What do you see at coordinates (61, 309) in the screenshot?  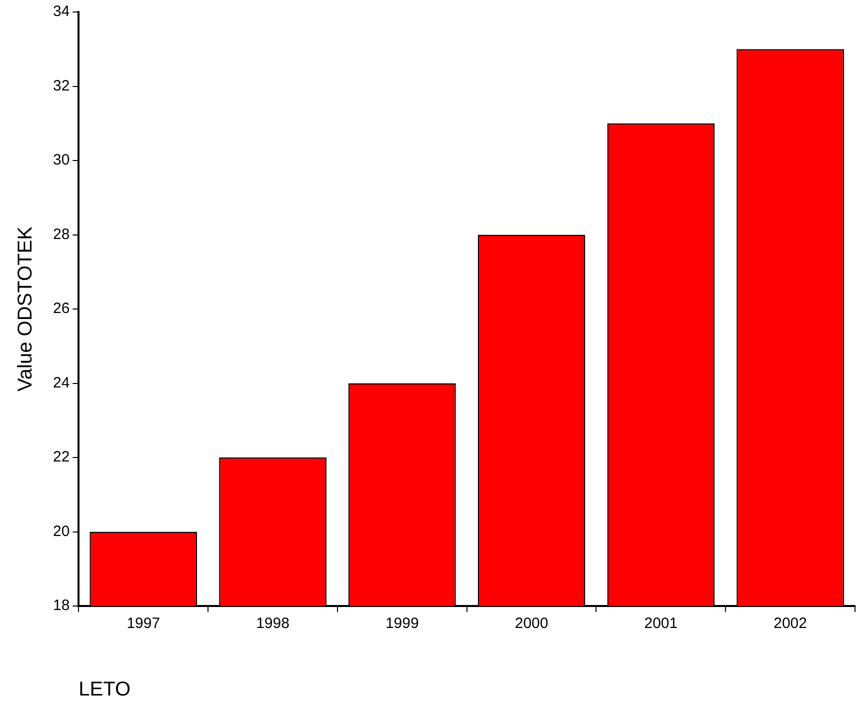 I see `y-tick-label: 26` at bounding box center [61, 309].